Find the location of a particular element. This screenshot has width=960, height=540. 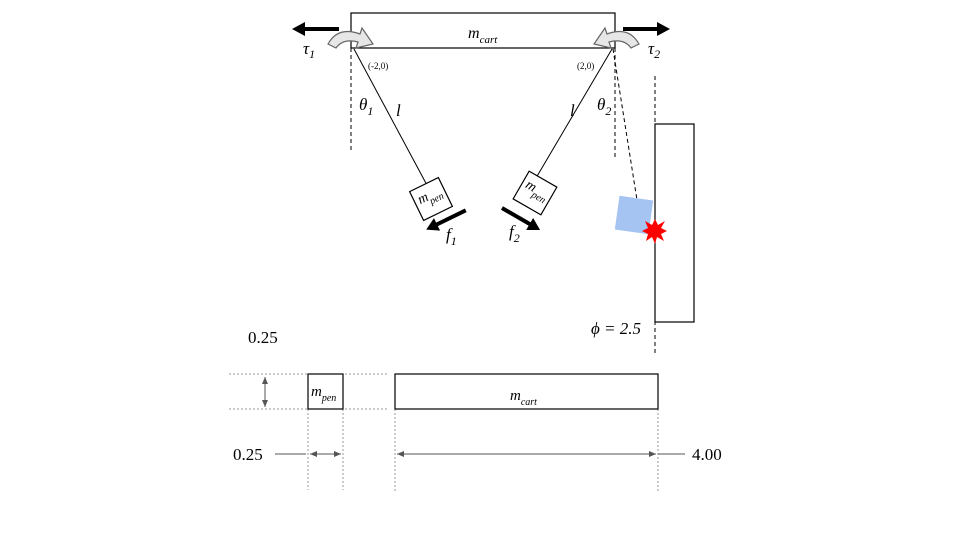

force-2-label: f2 is located at coordinates (514, 233).